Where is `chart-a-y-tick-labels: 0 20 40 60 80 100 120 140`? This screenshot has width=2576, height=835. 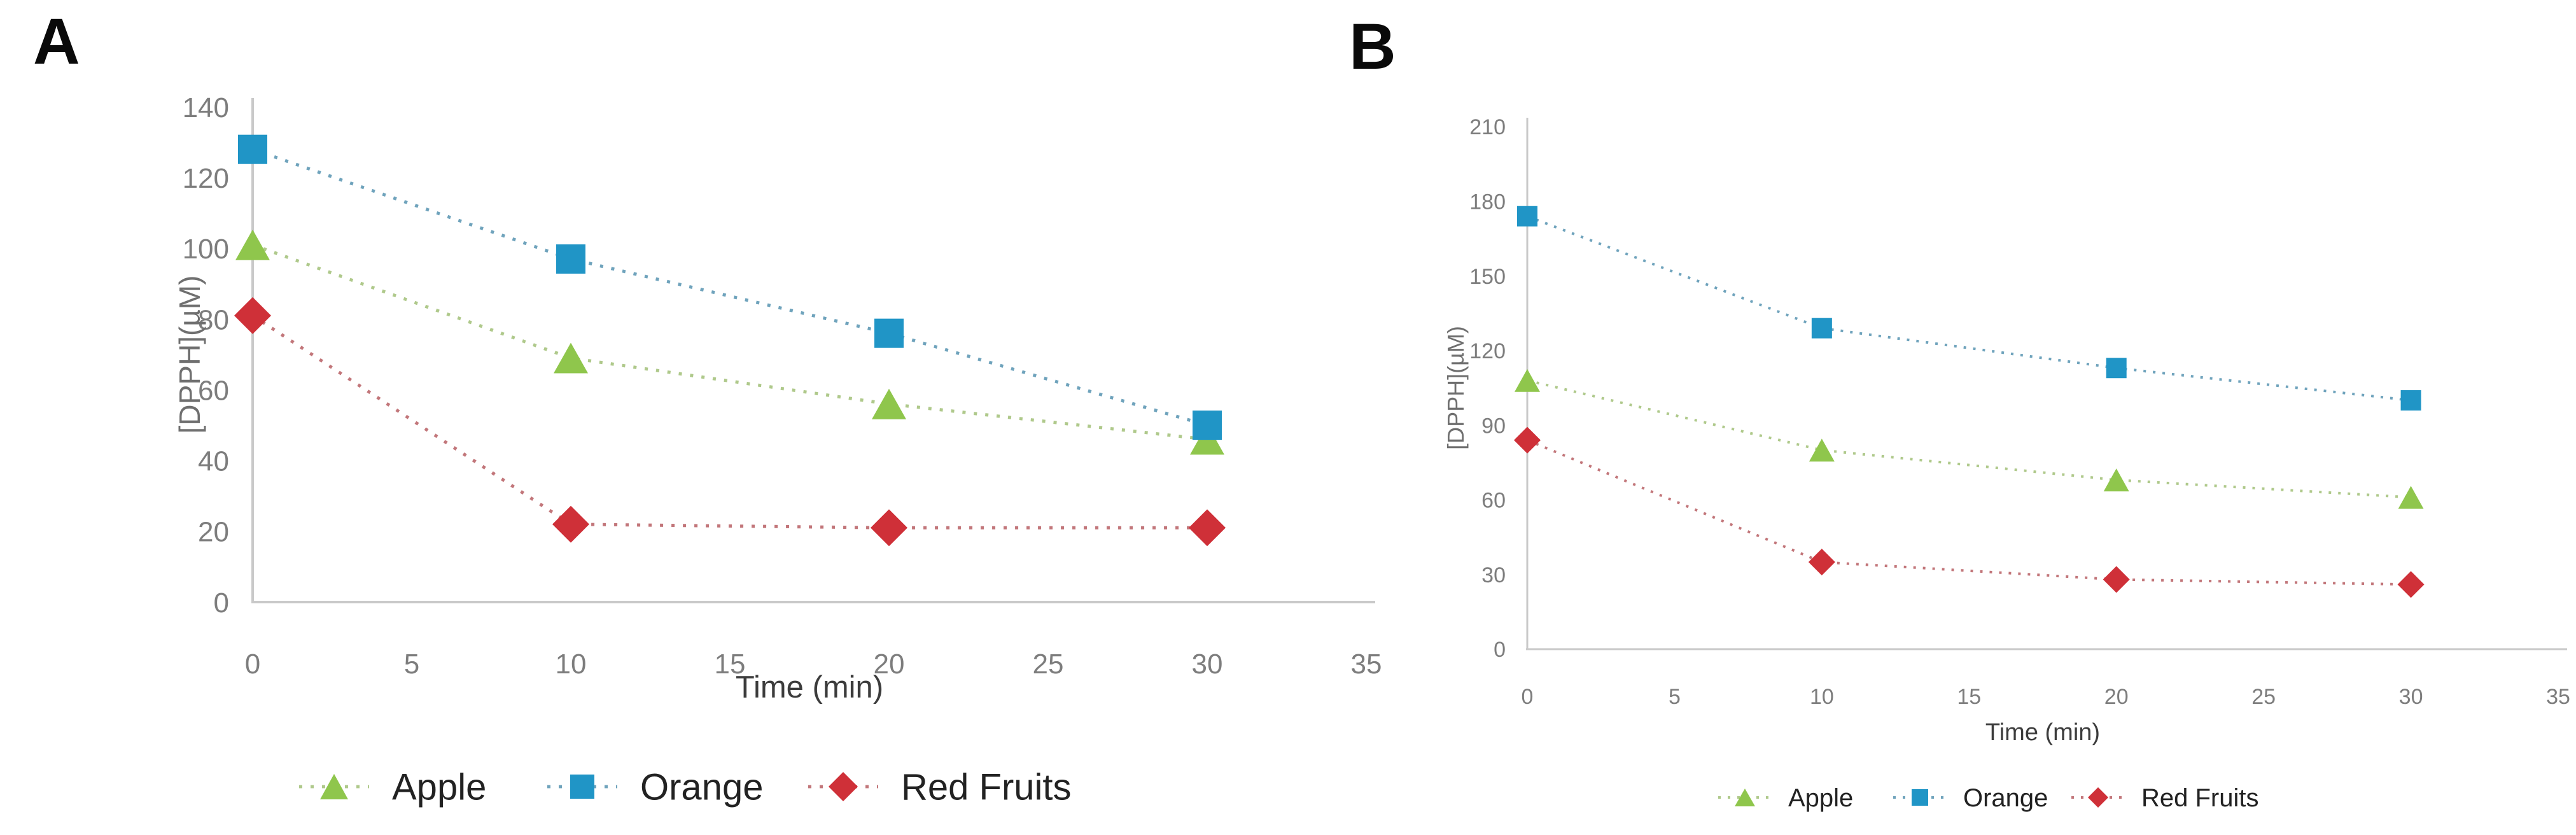 chart-a-y-tick-labels: 0 20 40 60 80 100 120 140 is located at coordinates (206, 355).